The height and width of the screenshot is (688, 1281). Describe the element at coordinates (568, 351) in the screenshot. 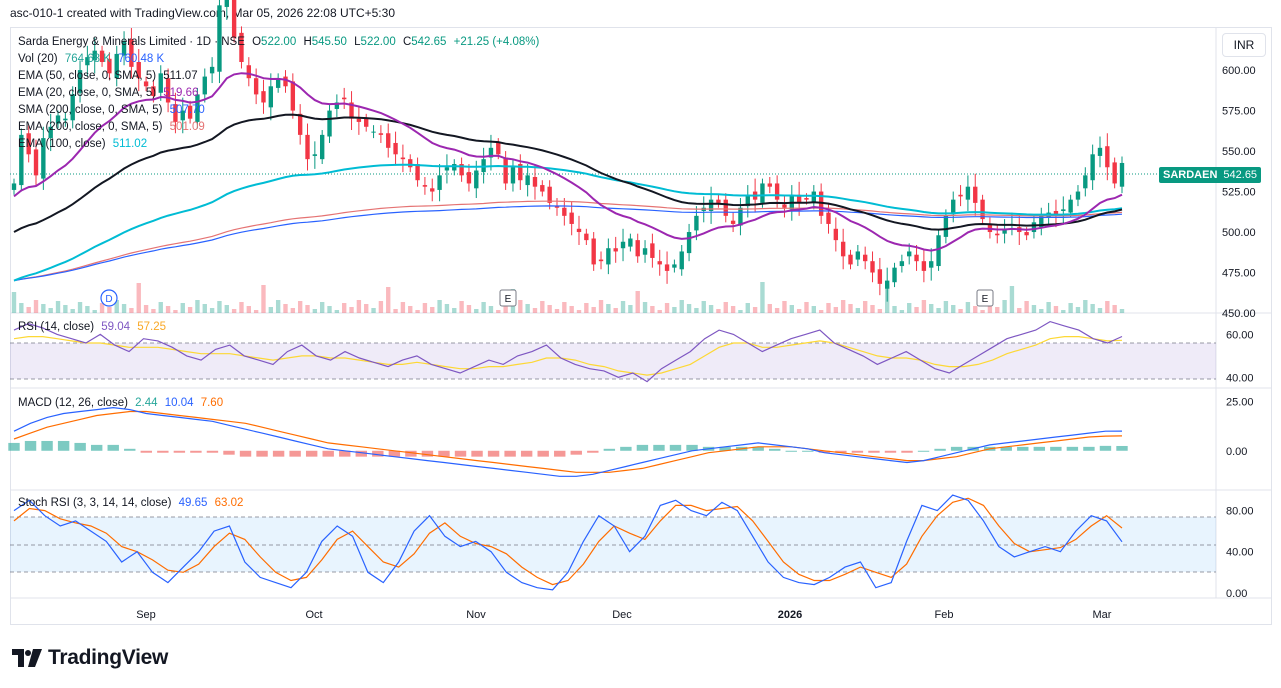

I see `rsi-lines` at that location.